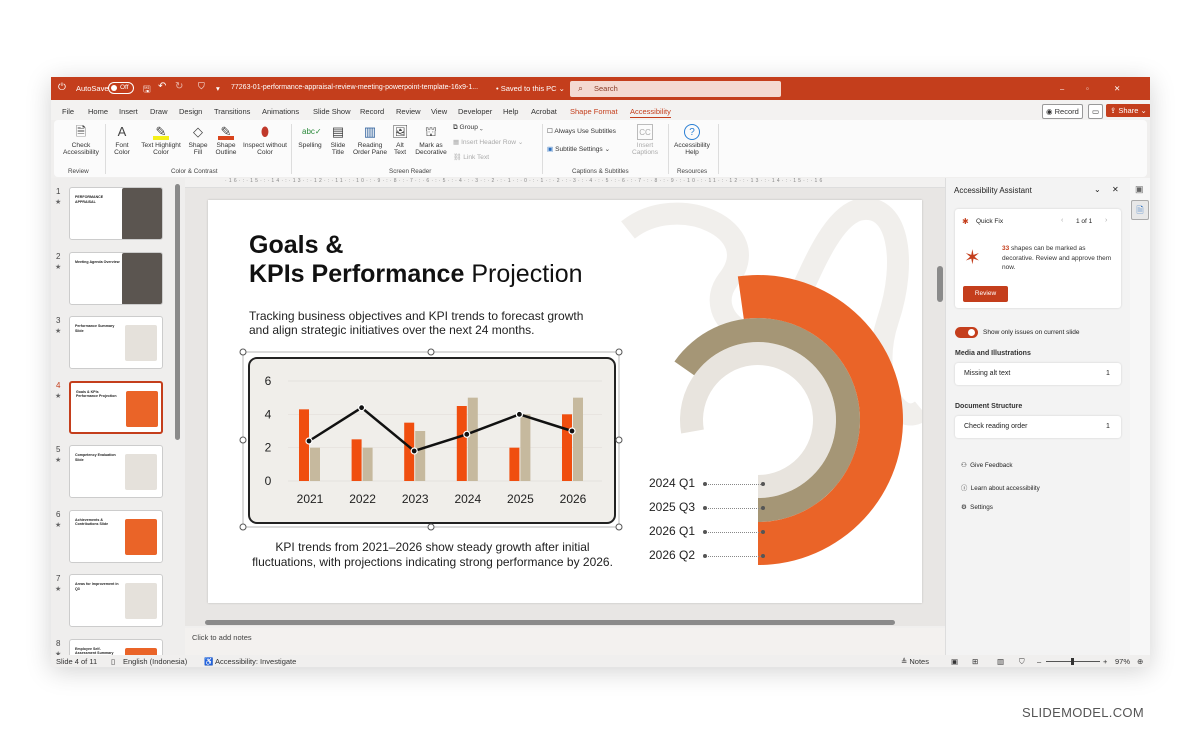 The height and width of the screenshot is (743, 1200). I want to click on designer-icon: ▣, so click(1139, 189).